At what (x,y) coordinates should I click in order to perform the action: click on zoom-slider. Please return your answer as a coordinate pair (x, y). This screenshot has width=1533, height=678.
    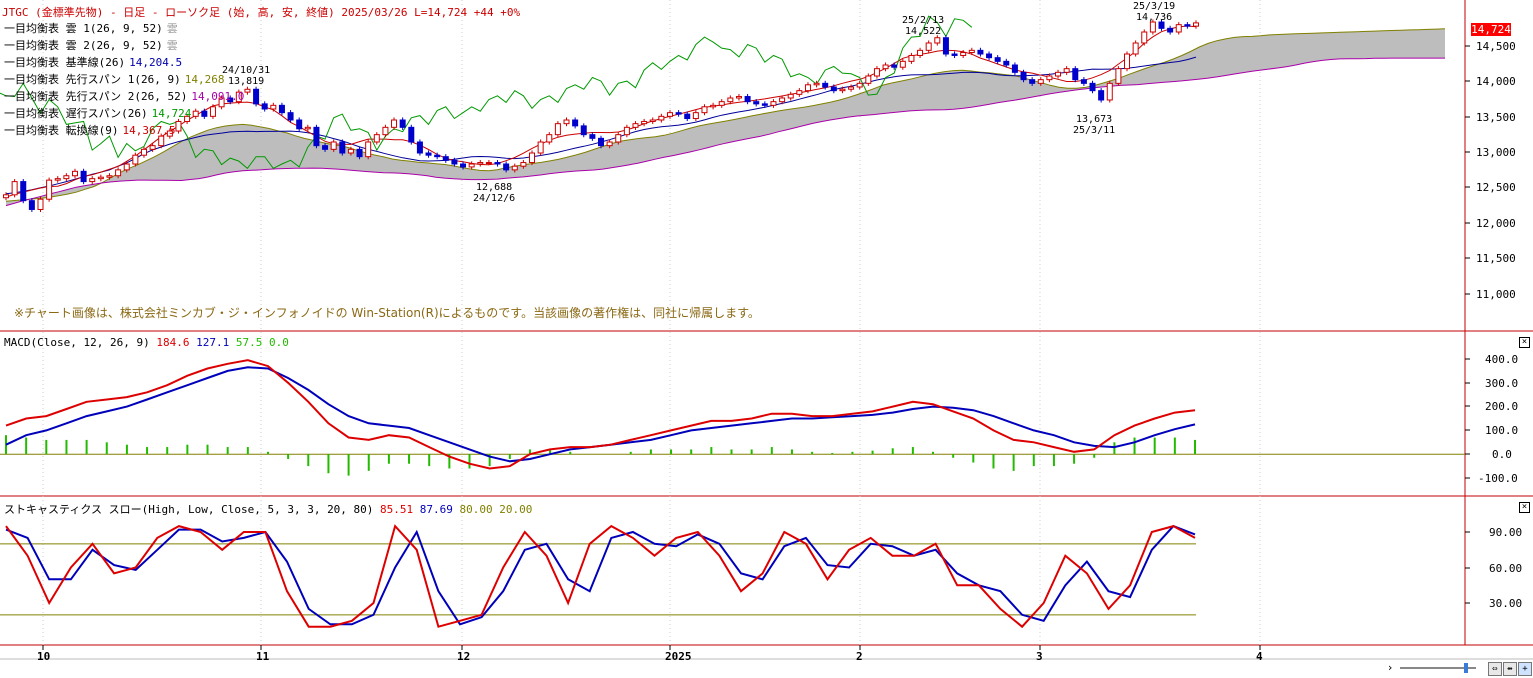
    Looking at the image, I should click on (1439, 668).